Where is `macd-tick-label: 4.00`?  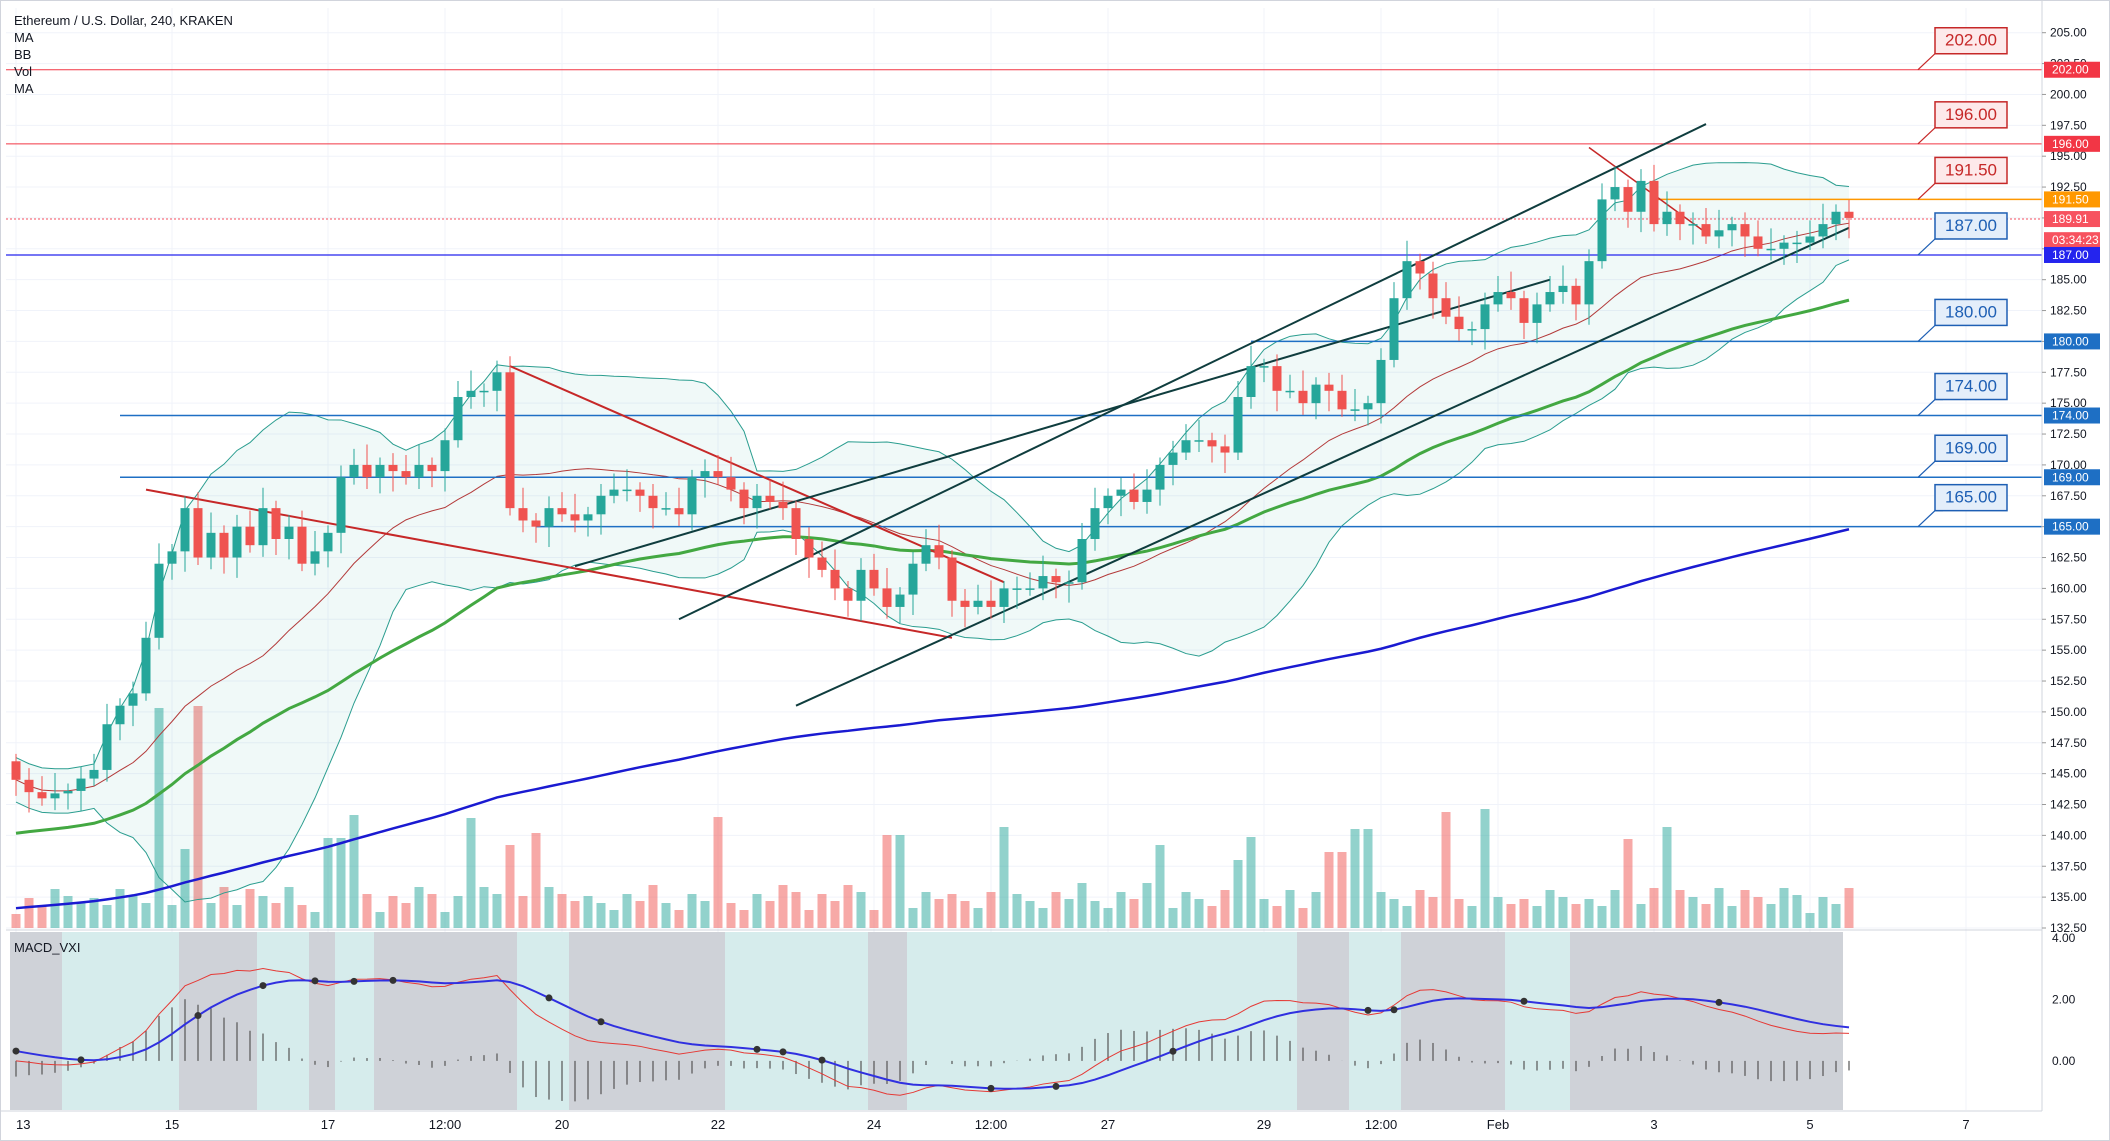 macd-tick-label: 4.00 is located at coordinates (2064, 938).